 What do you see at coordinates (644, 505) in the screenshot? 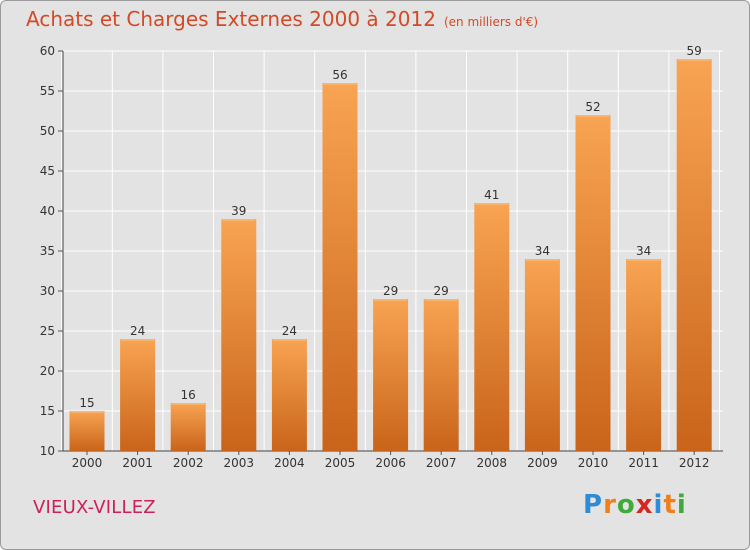
I see `logo-letter: x` at bounding box center [644, 505].